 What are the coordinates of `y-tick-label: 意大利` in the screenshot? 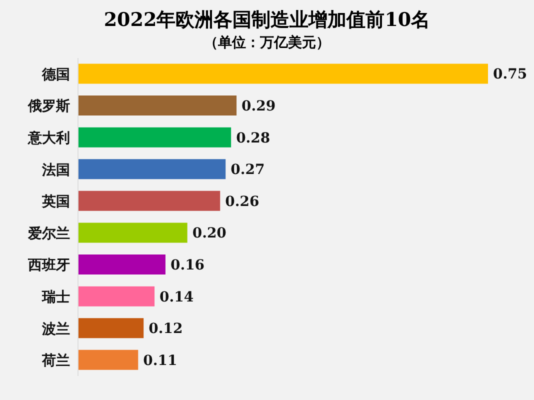 It's located at (48, 137).